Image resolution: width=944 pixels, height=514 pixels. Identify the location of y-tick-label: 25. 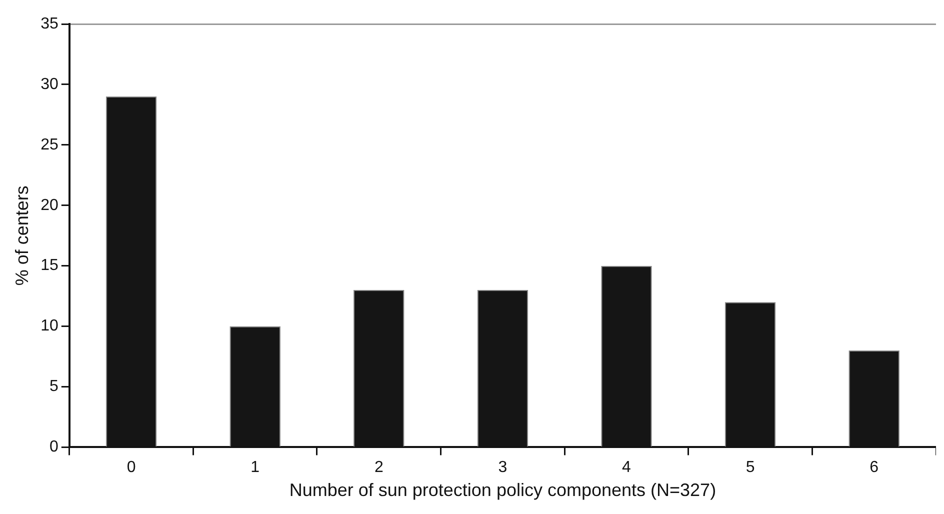
(49, 145).